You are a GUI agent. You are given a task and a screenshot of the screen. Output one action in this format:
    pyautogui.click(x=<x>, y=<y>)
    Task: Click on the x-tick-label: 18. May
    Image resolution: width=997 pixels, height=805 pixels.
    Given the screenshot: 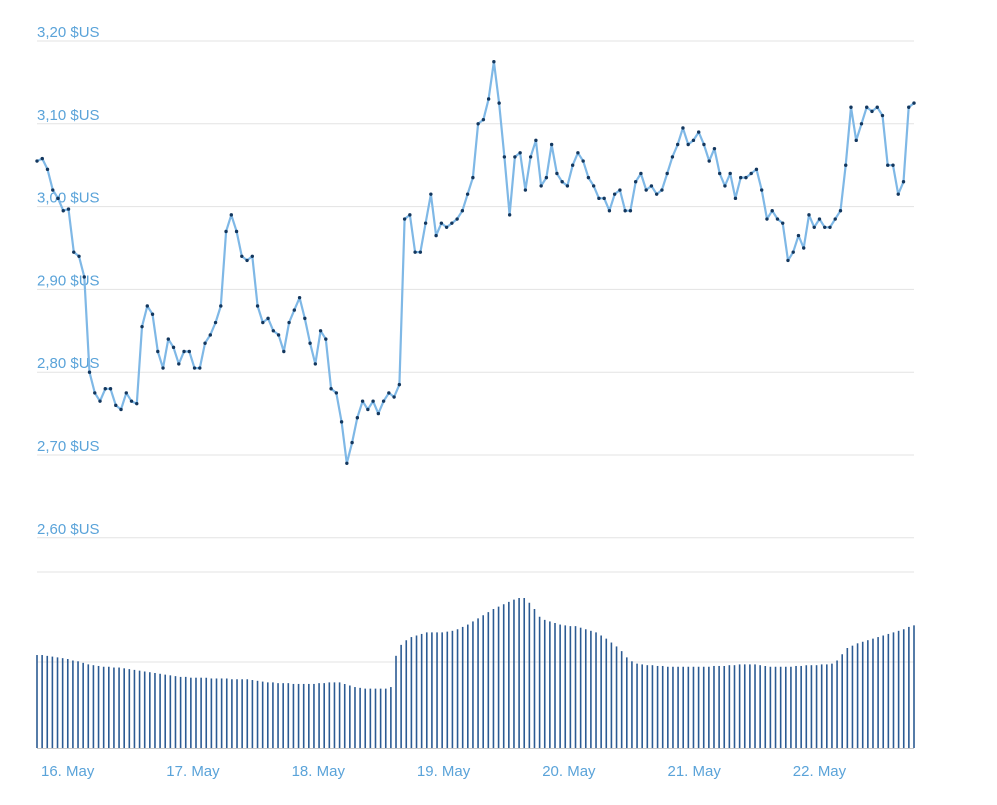 What is the action you would take?
    pyautogui.click(x=319, y=771)
    